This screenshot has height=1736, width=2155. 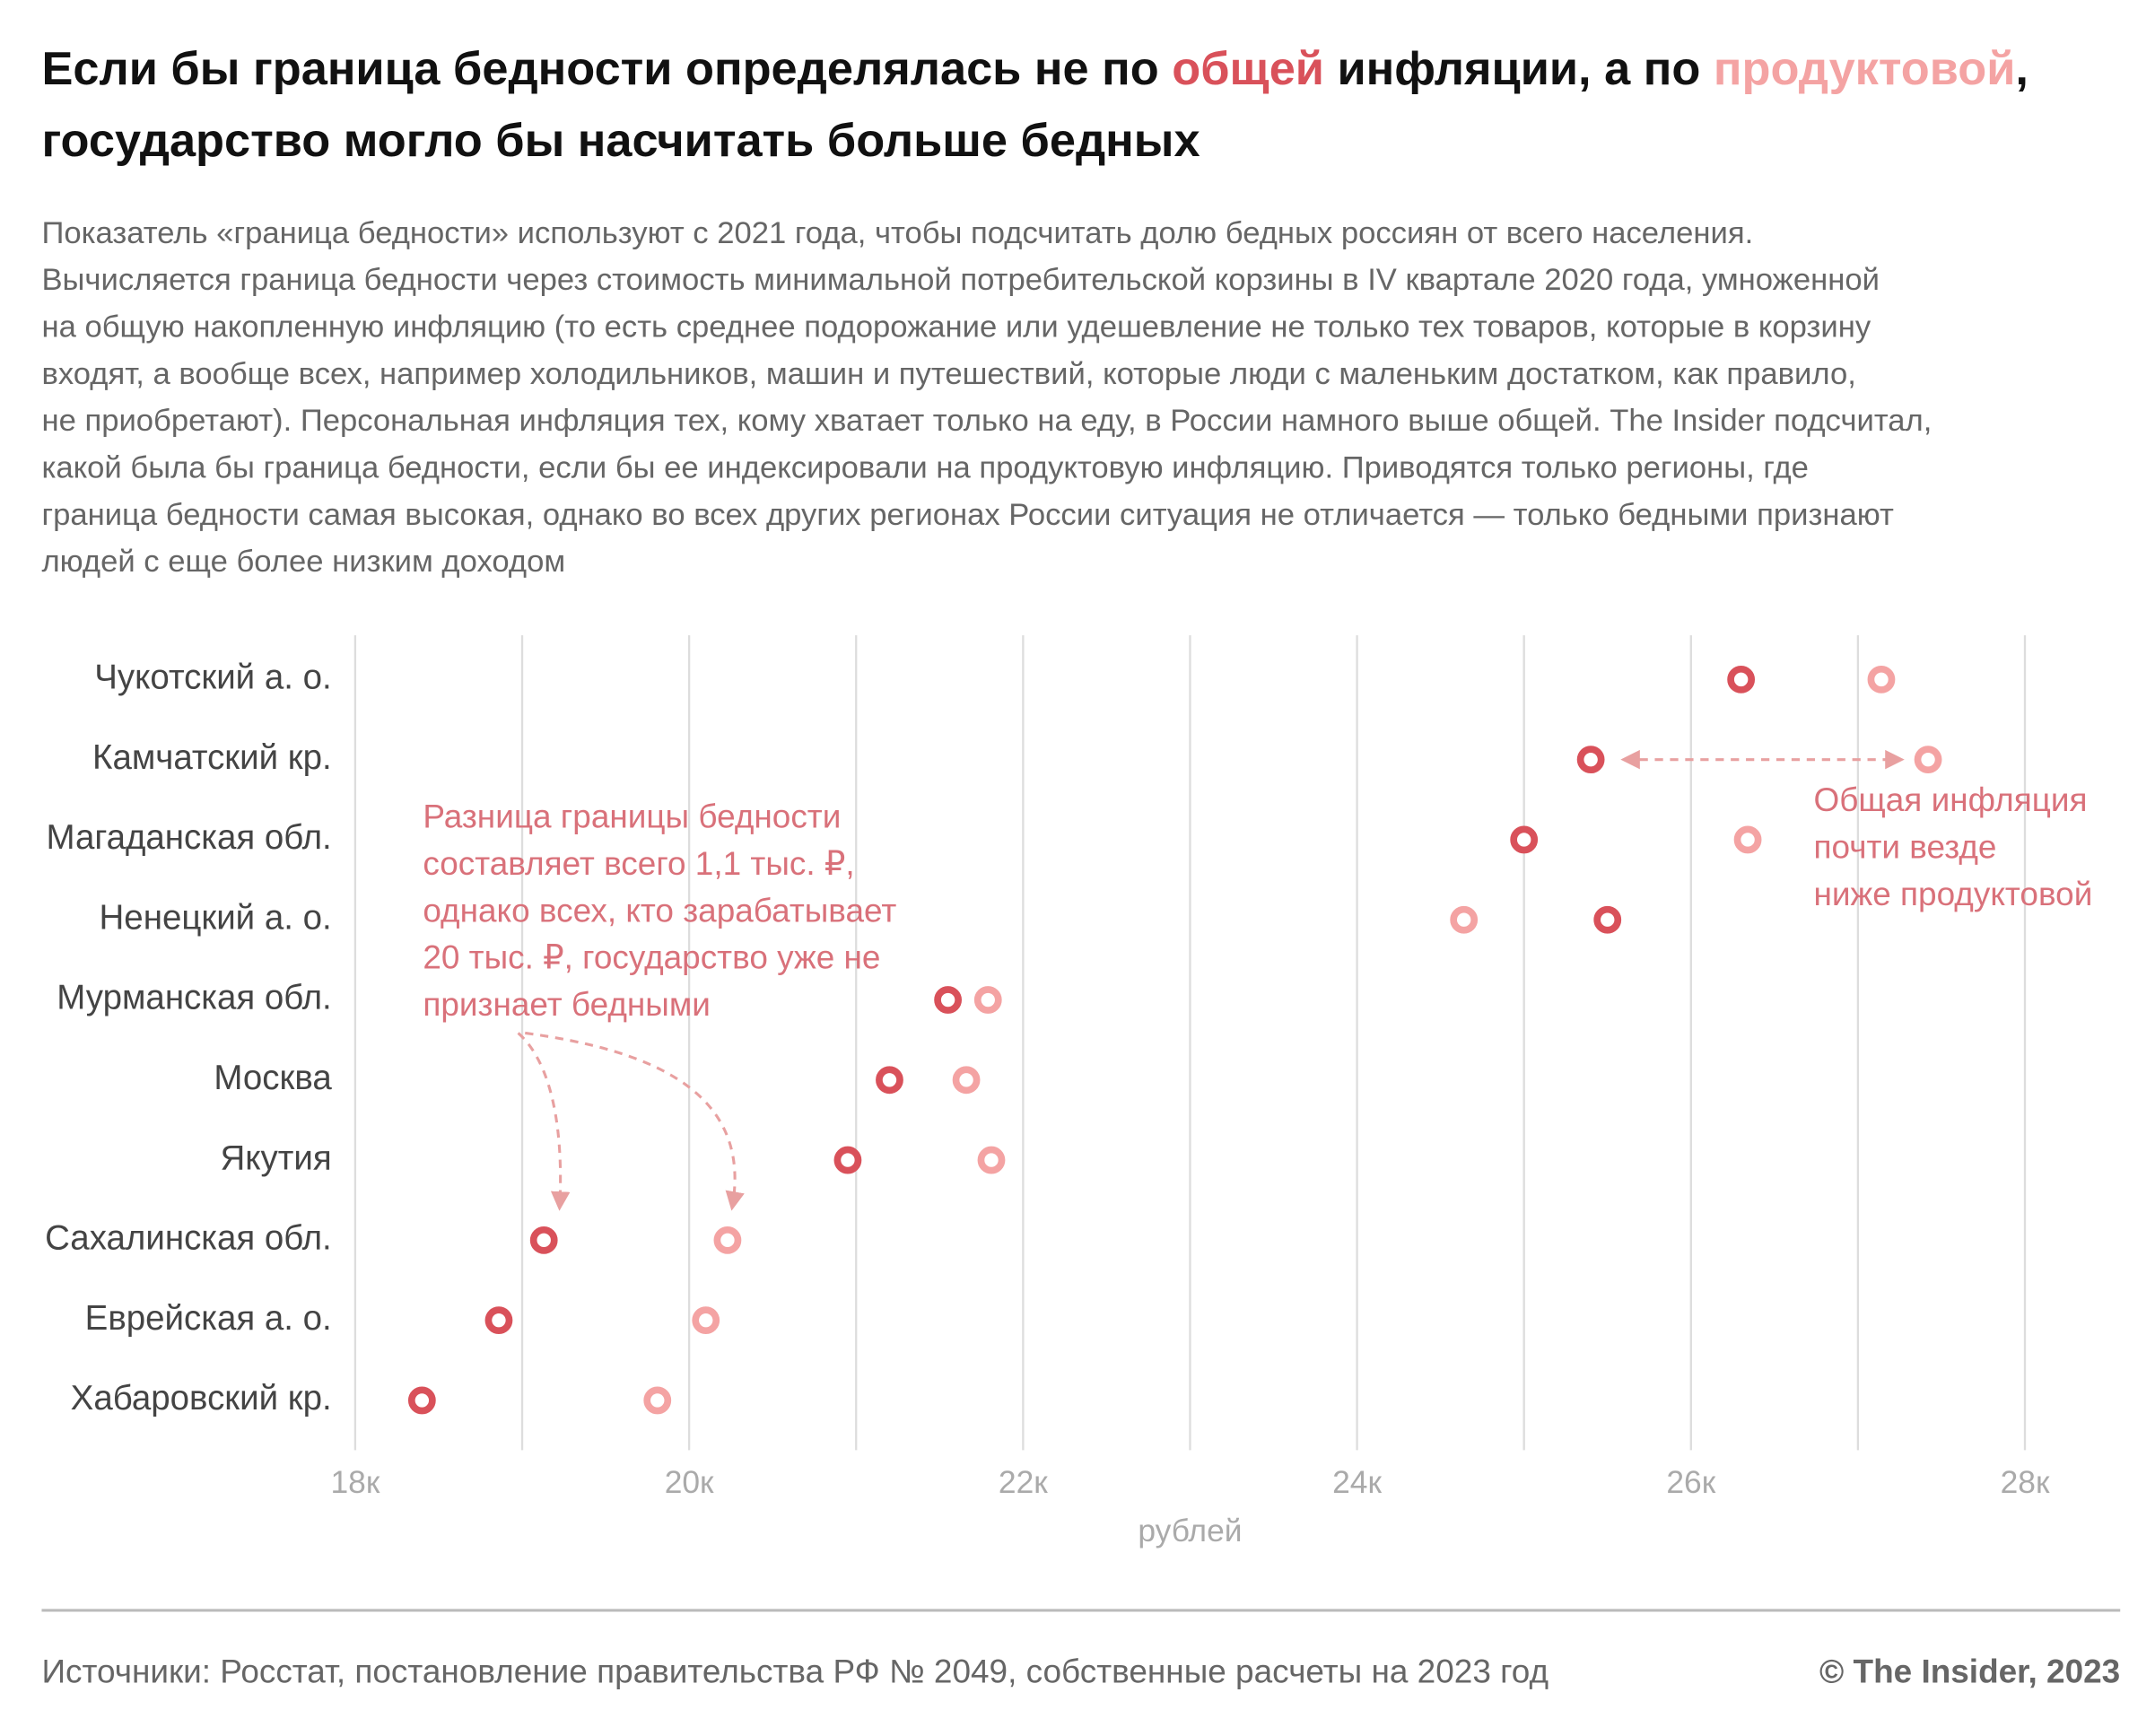 I want to click on annotation: признает бедными, so click(x=567, y=1005).